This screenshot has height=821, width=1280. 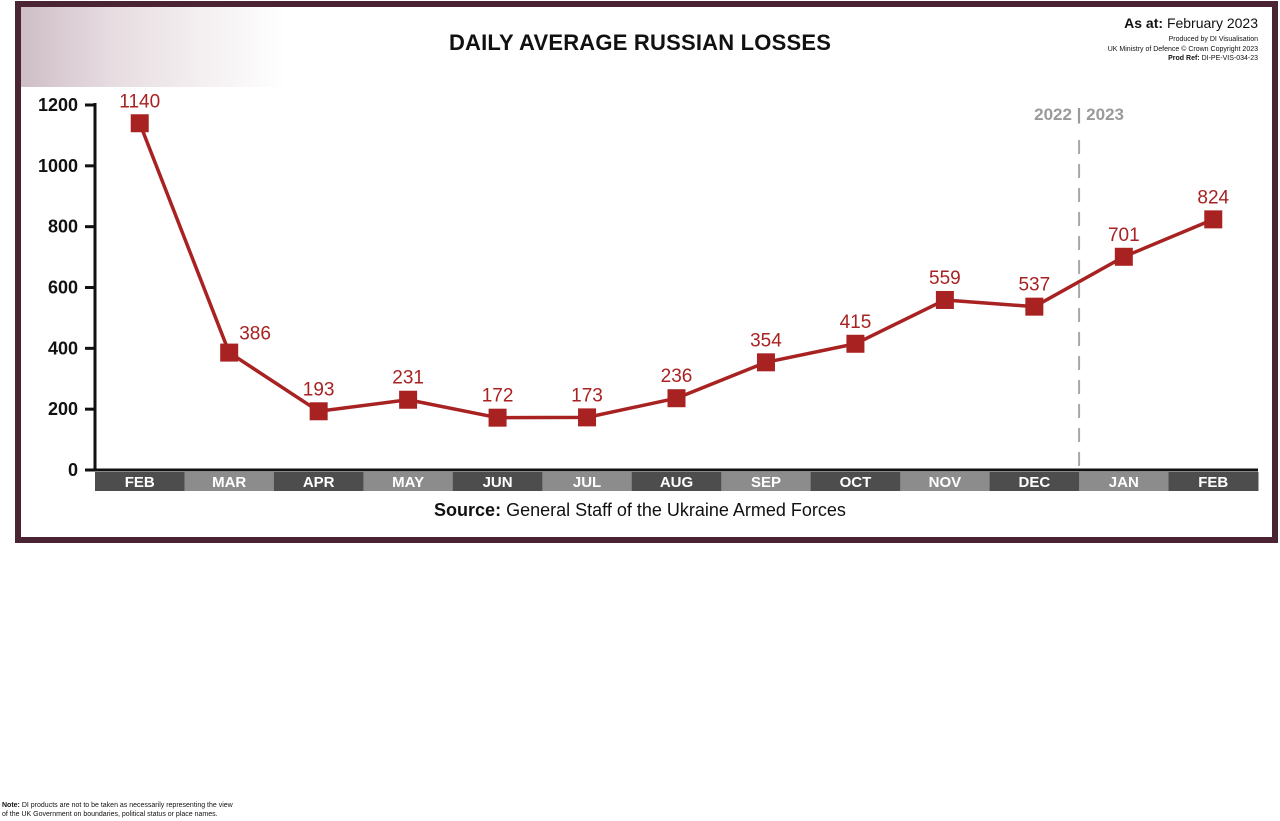 What do you see at coordinates (1034, 285) in the screenshot?
I see `data-label: 537` at bounding box center [1034, 285].